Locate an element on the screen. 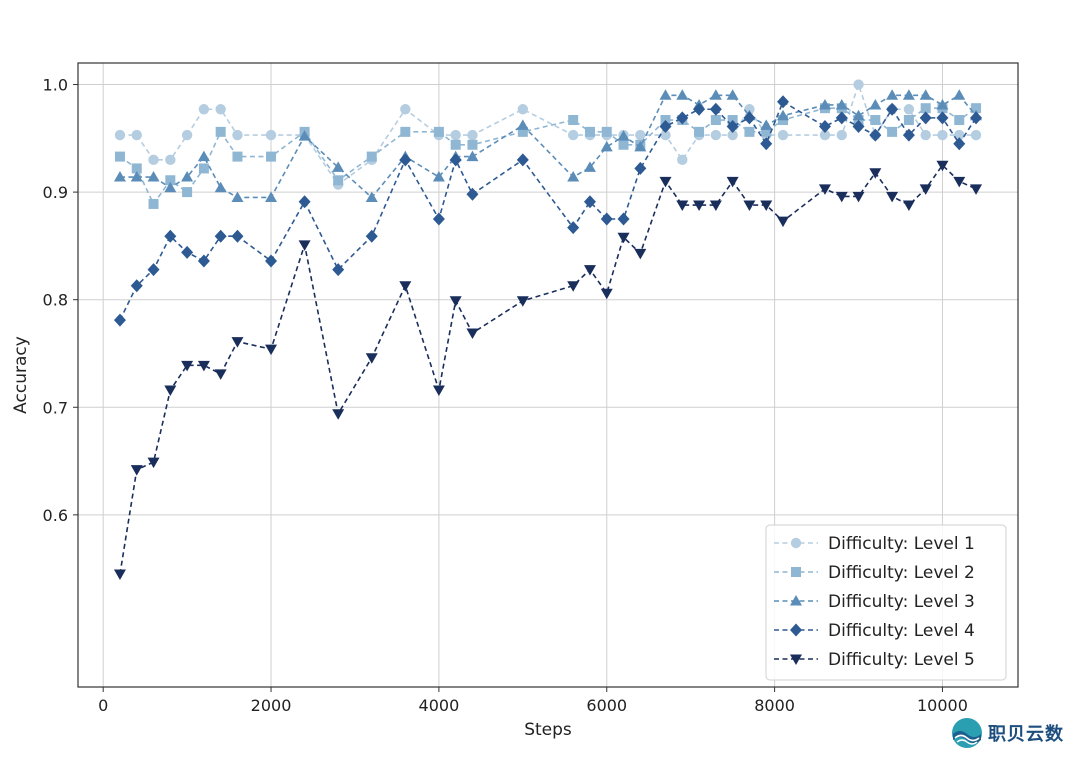 This screenshot has width=1080, height=757. legend-label: Difficulty: Level 1 is located at coordinates (901, 544).